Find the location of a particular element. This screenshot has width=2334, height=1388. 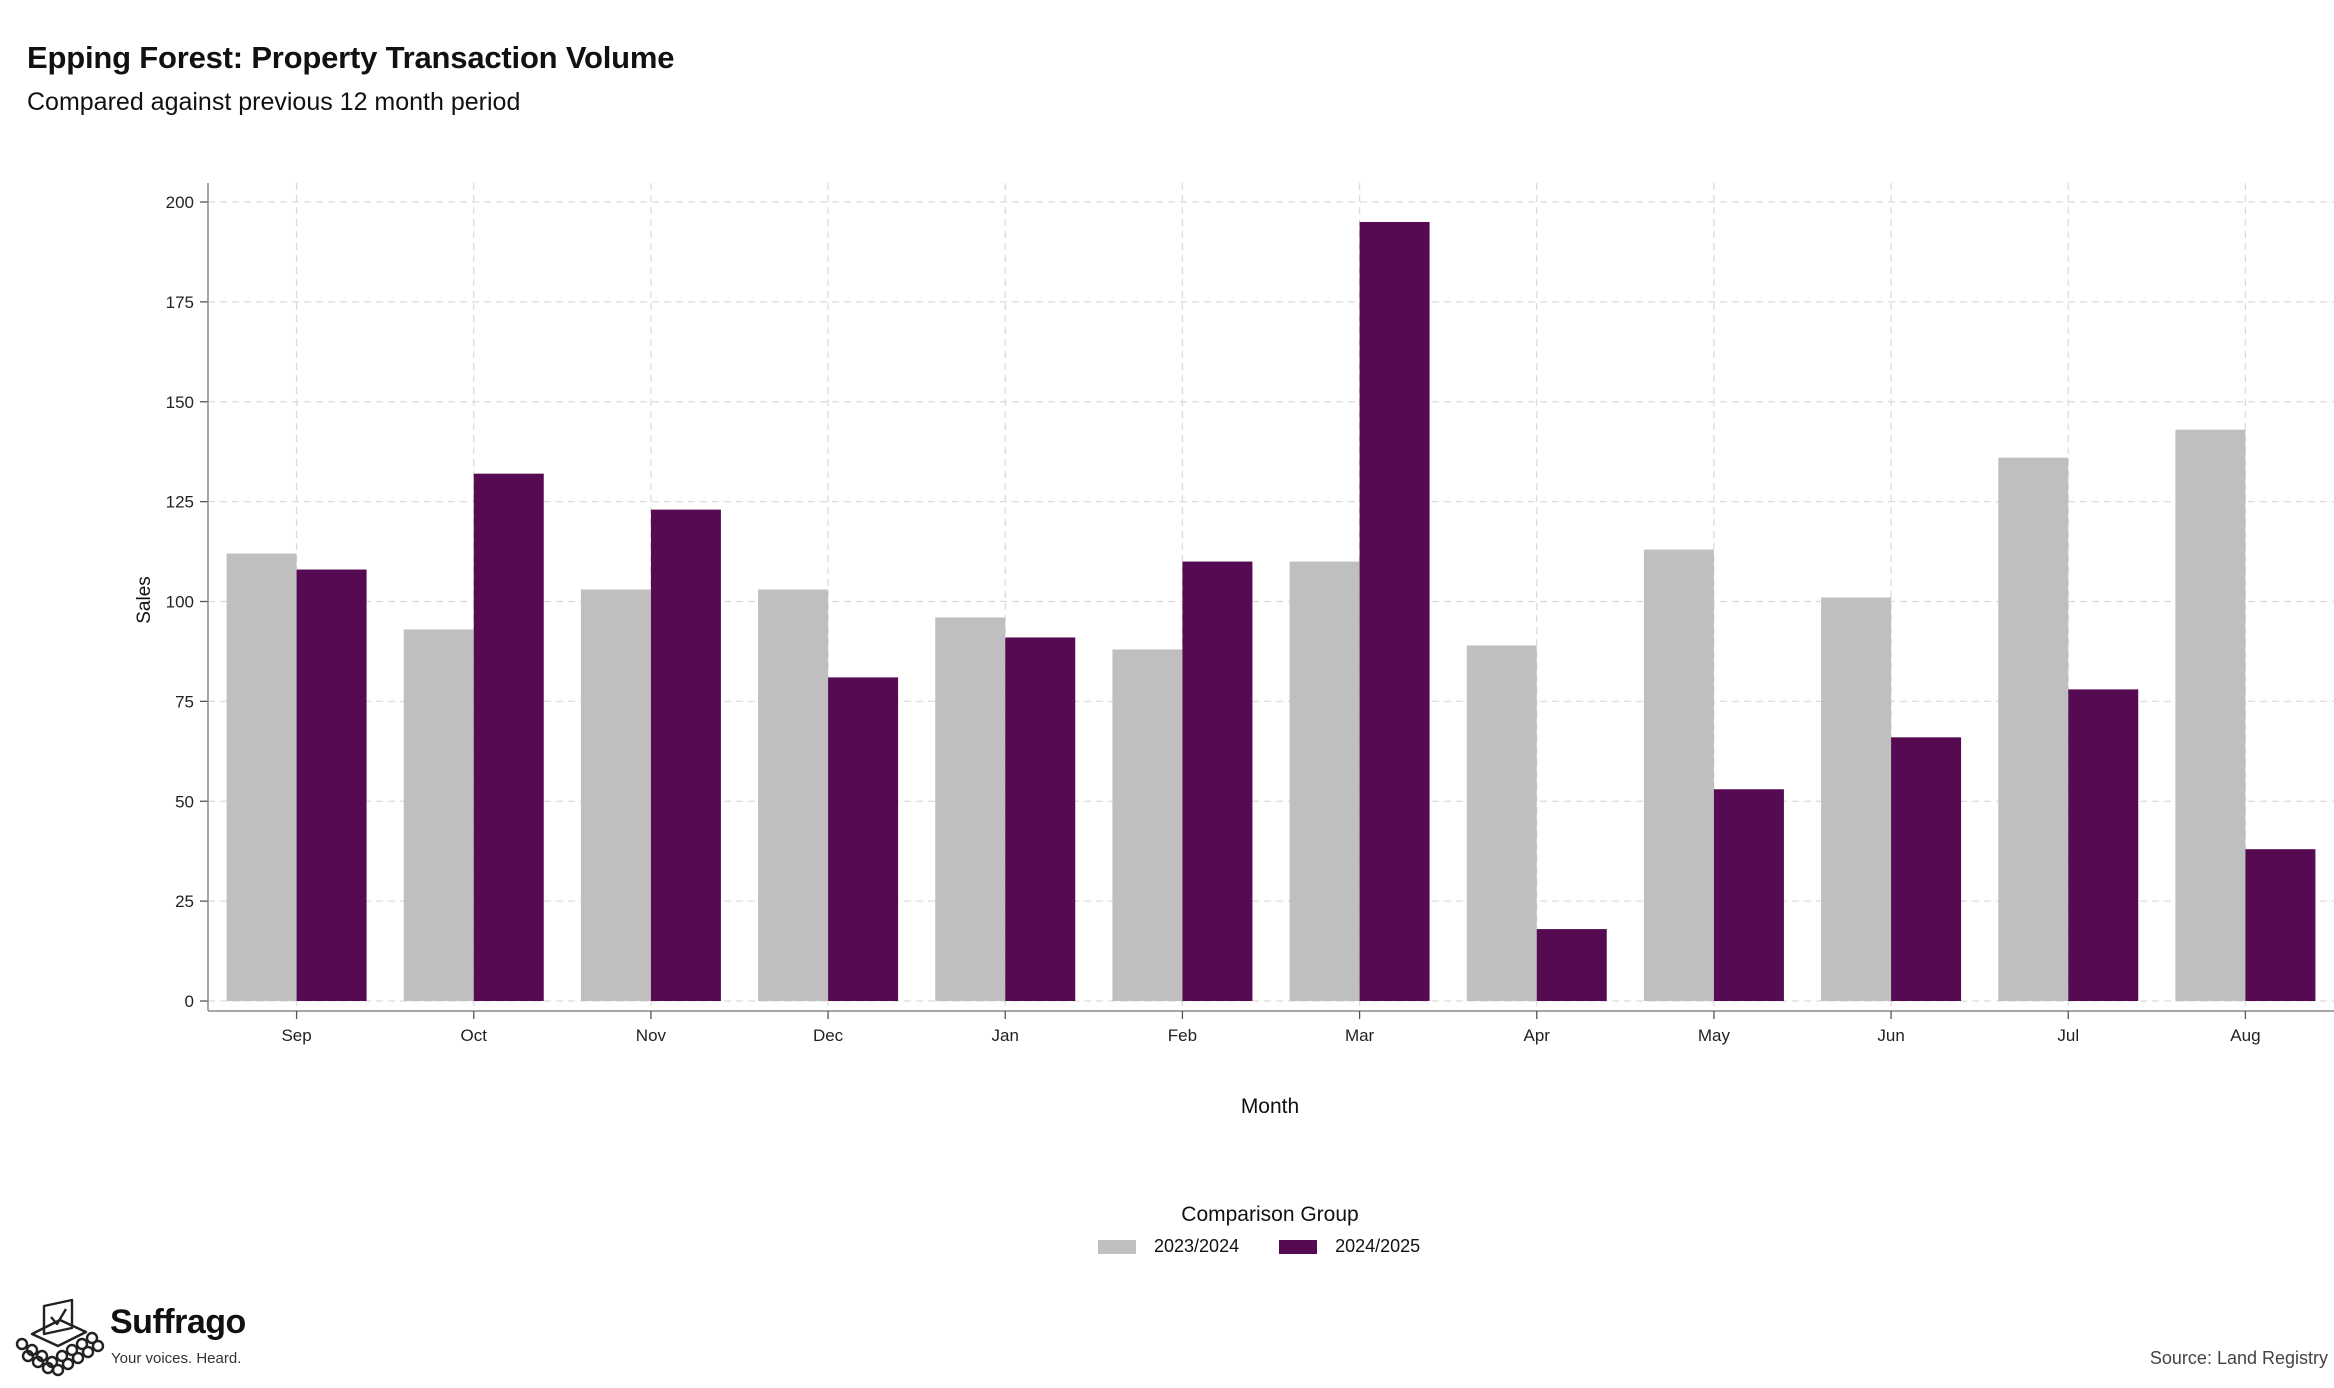

x-tick-label: Dec is located at coordinates (828, 1035).